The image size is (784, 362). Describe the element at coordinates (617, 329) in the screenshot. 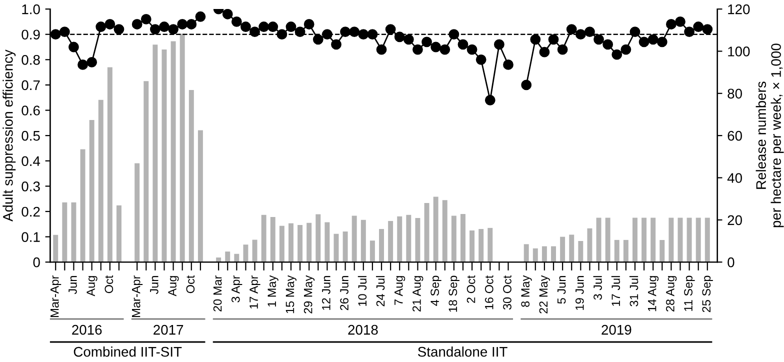

I see `text: 2019` at that location.